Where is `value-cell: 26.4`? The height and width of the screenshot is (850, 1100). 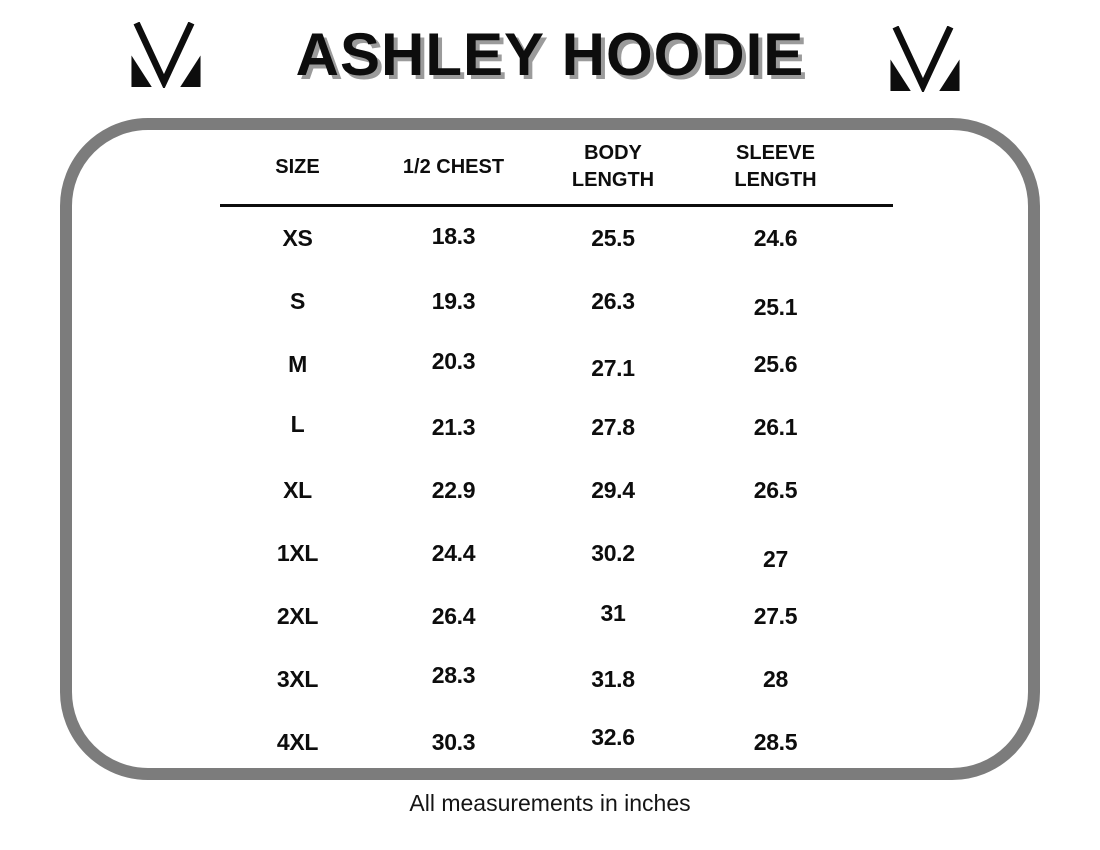 value-cell: 26.4 is located at coordinates (453, 616).